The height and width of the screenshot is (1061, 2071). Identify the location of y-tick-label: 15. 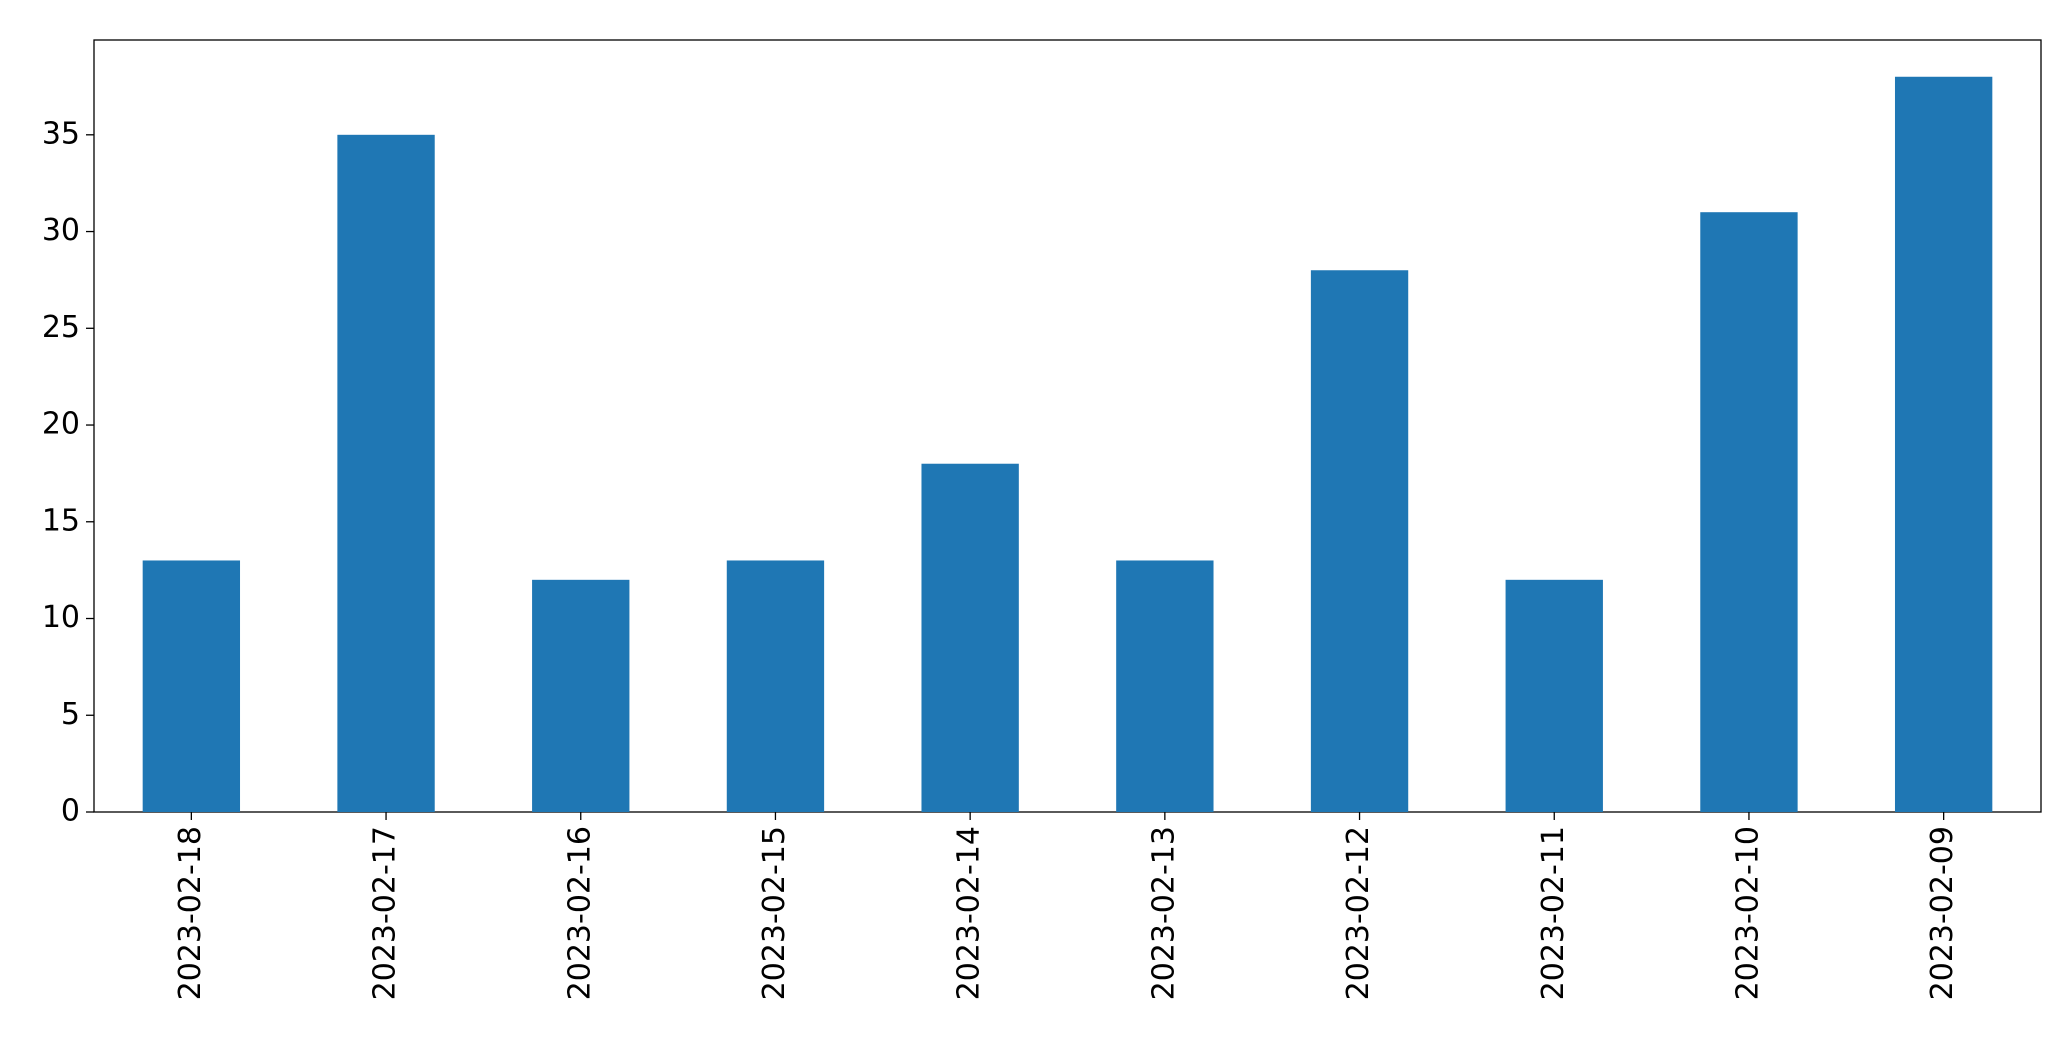
(61, 520).